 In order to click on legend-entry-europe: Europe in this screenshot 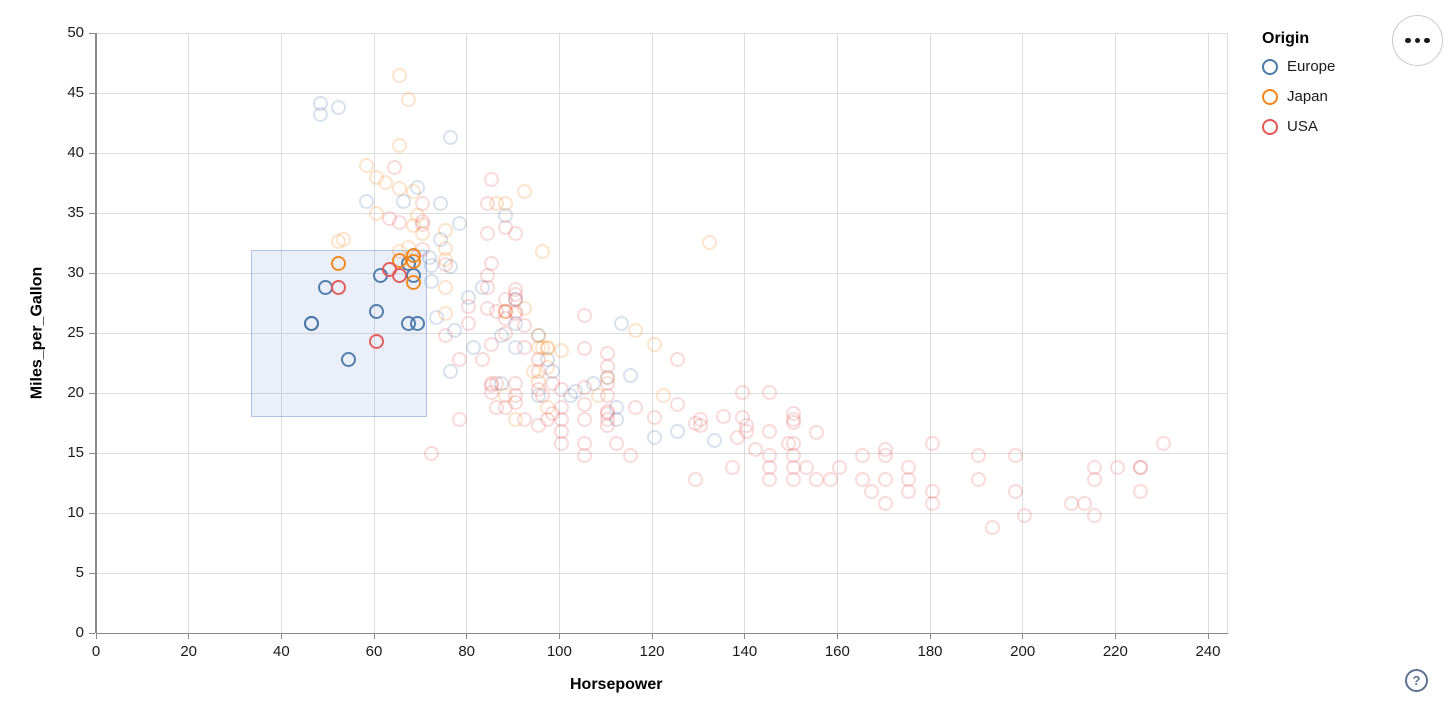, I will do `click(1298, 66)`.